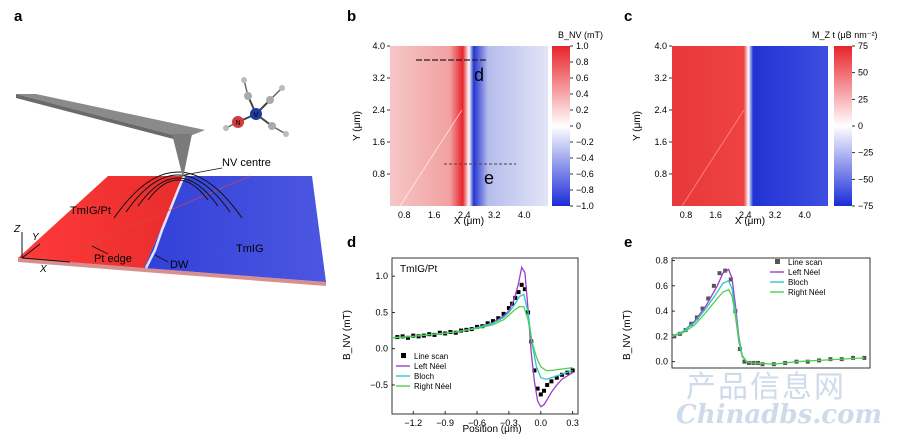 The height and width of the screenshot is (439, 900). Describe the element at coordinates (661, 261) in the screenshot. I see `panel-e-ytick-label: 0.8` at that location.